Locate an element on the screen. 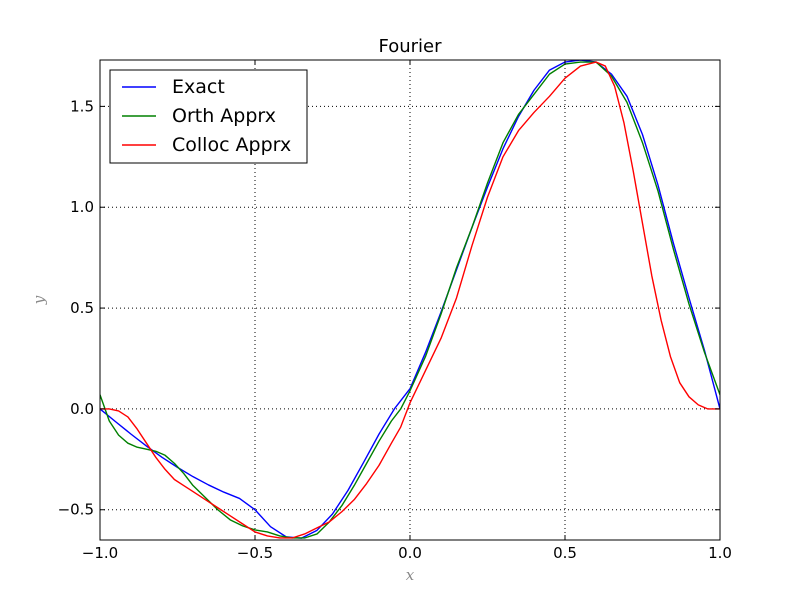 The image size is (800, 600). legend: Exact Orth Apprx Colloc Apprx is located at coordinates (208, 116).